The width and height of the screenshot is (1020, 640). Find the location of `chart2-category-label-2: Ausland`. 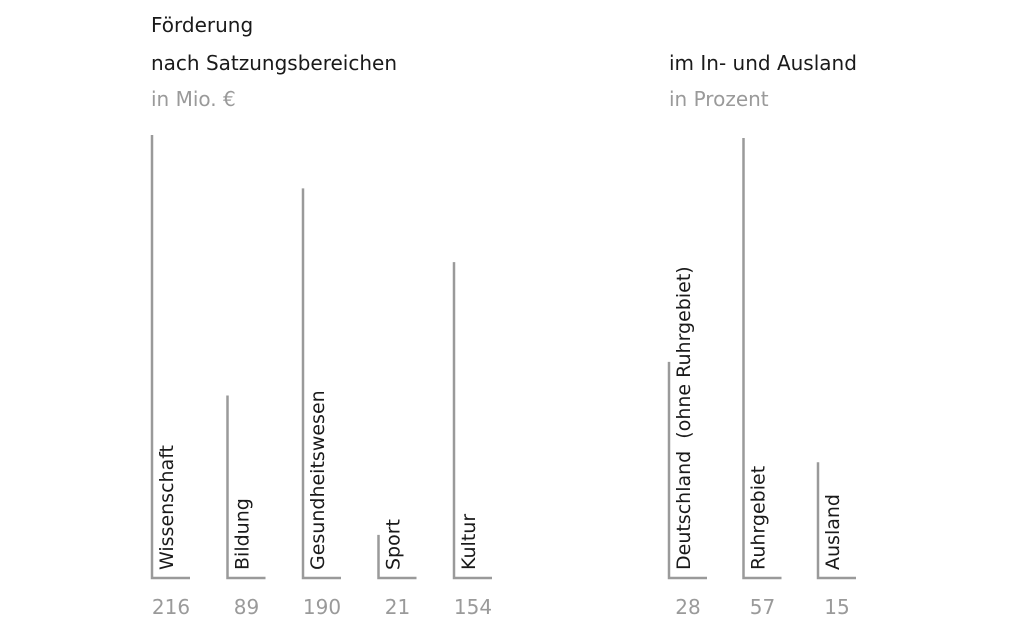

chart2-category-label-2: Ausland is located at coordinates (833, 532).